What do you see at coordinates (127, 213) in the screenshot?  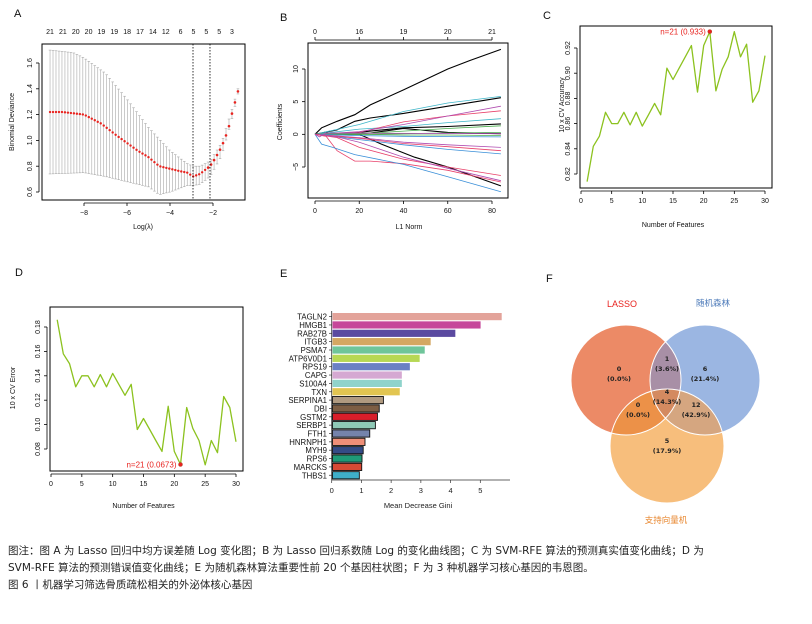 I see `chart-a-x-tick-label: −6` at bounding box center [127, 213].